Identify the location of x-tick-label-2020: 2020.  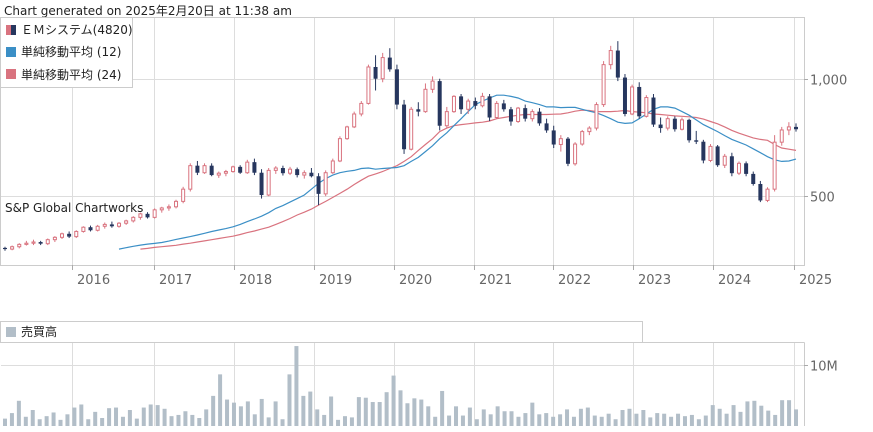
(415, 280).